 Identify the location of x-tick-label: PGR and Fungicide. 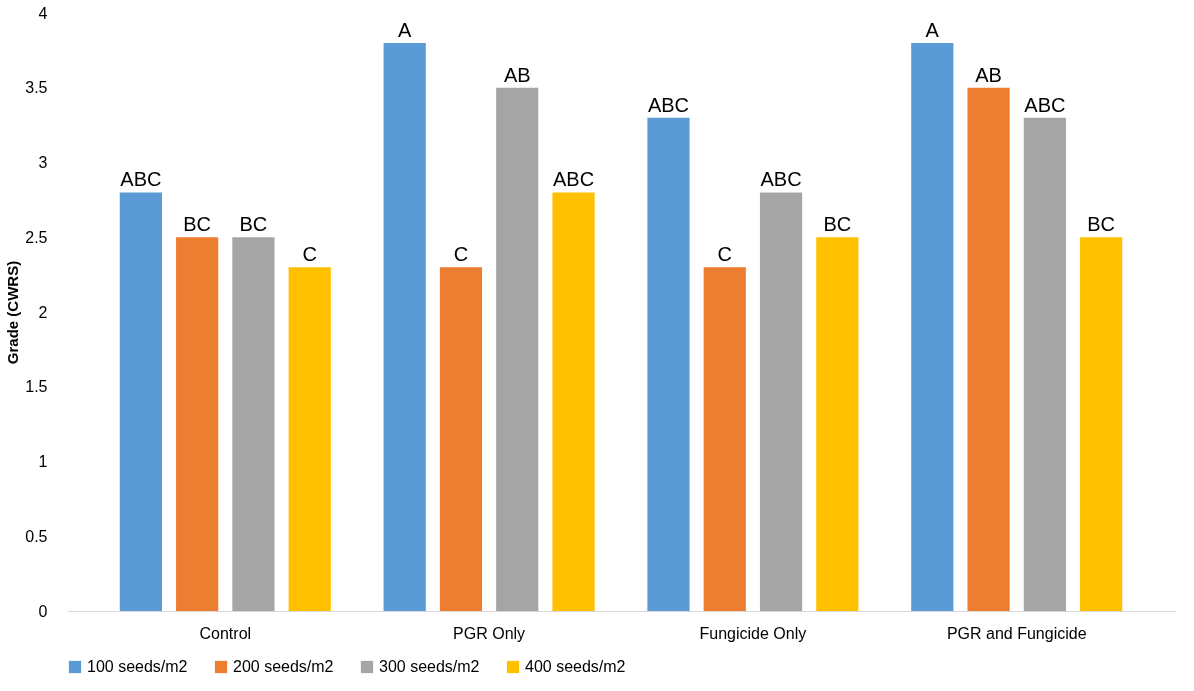
(1016, 633).